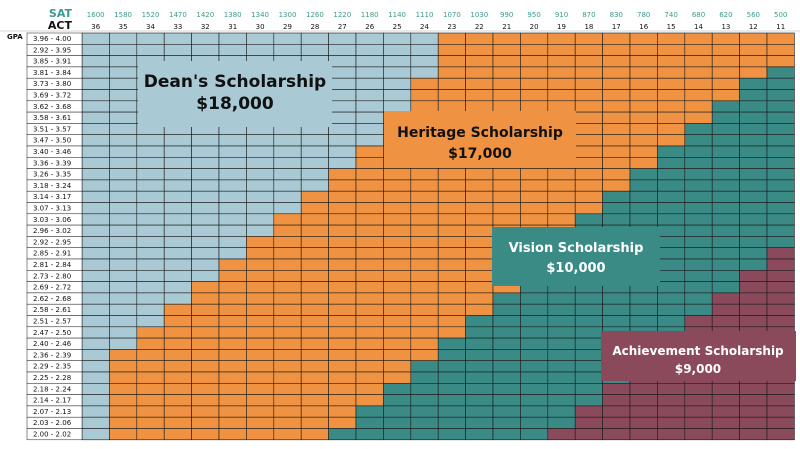 This screenshot has width=800, height=449. What do you see at coordinates (698, 15) in the screenshot?
I see `sat-tick-label: 680` at bounding box center [698, 15].